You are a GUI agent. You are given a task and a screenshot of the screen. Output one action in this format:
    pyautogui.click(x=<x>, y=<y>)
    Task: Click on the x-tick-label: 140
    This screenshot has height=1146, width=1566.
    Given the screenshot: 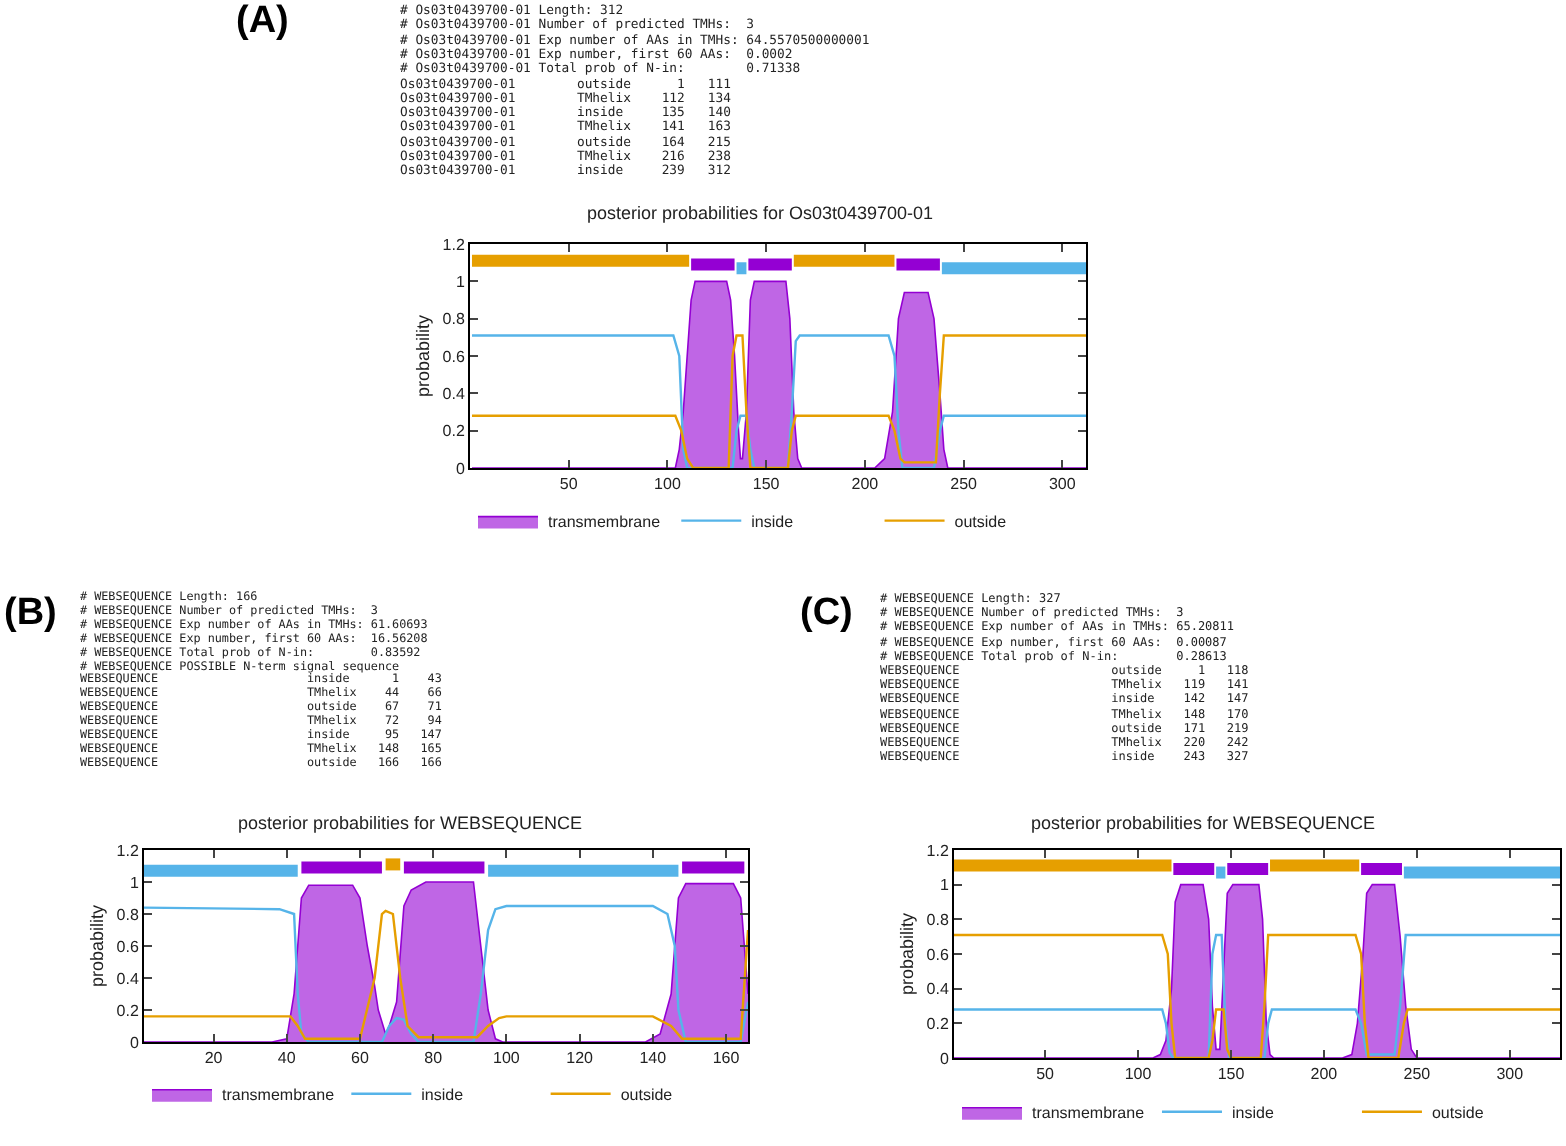 What is the action you would take?
    pyautogui.click(x=653, y=1058)
    